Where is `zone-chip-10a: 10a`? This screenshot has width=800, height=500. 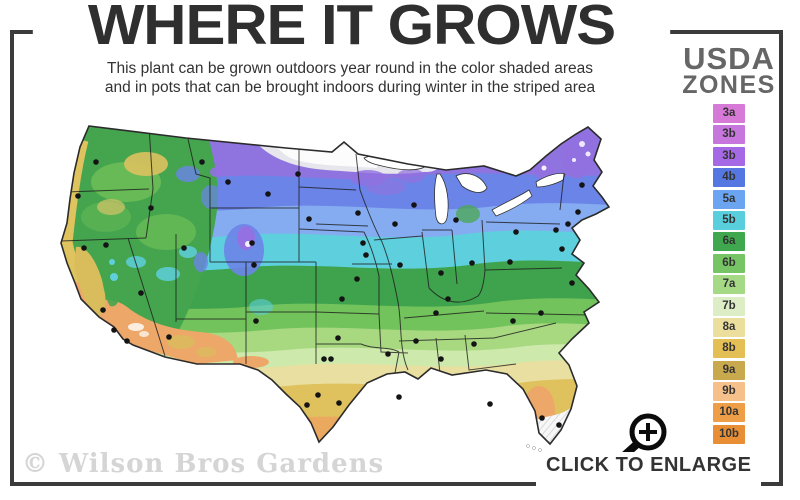 zone-chip-10a: 10a is located at coordinates (729, 413).